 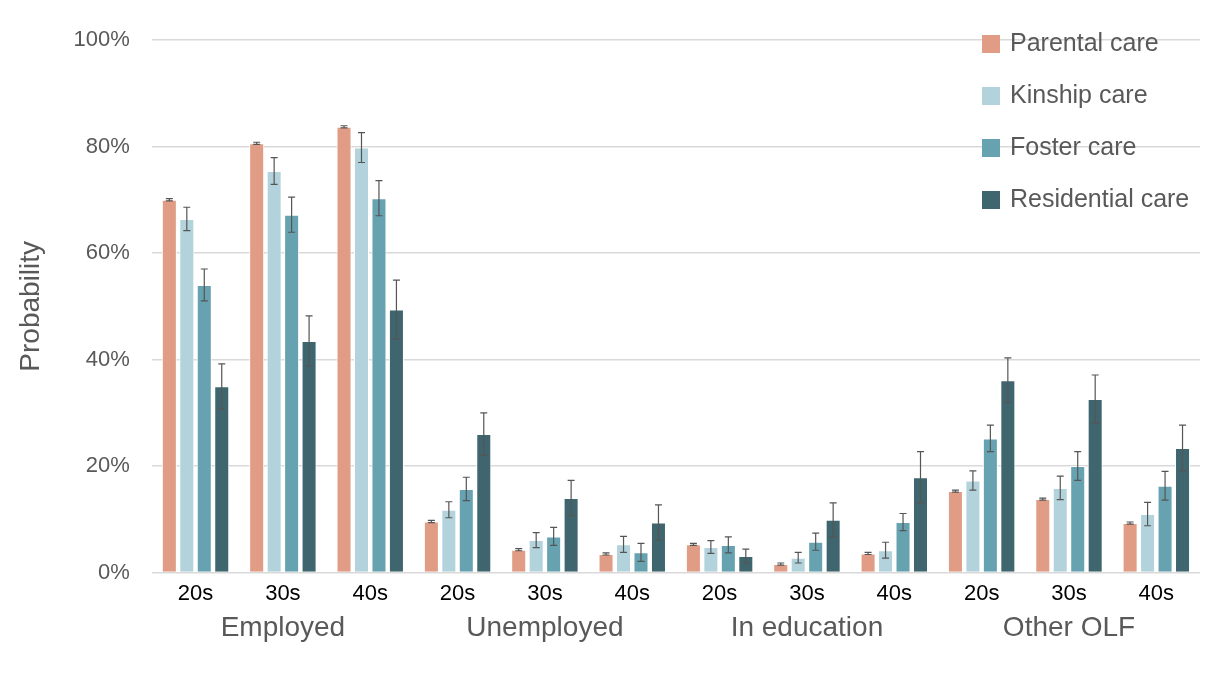 I want to click on text: Unemployed, so click(x=545, y=627).